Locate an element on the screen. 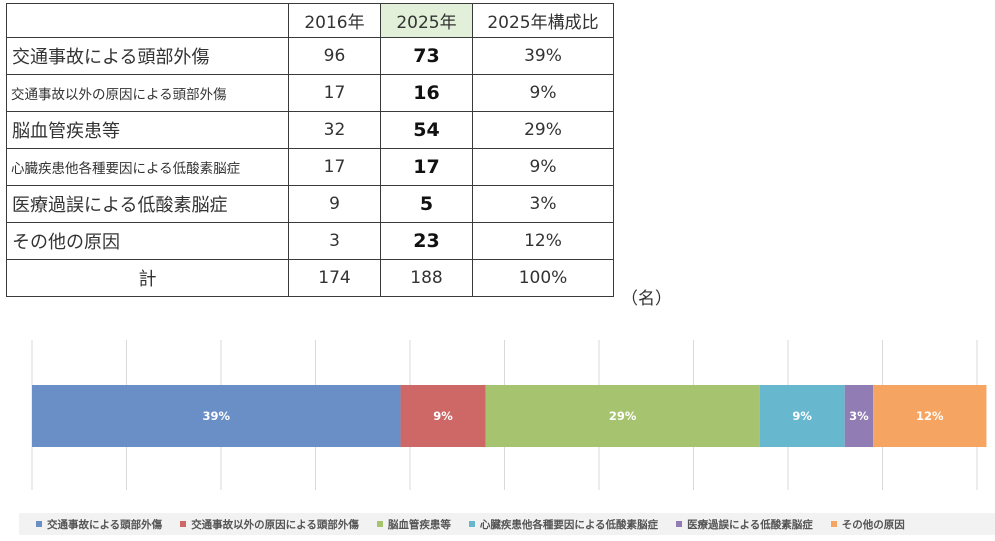 This screenshot has height=541, width=995. total-2025-cell: 188 is located at coordinates (426, 278).